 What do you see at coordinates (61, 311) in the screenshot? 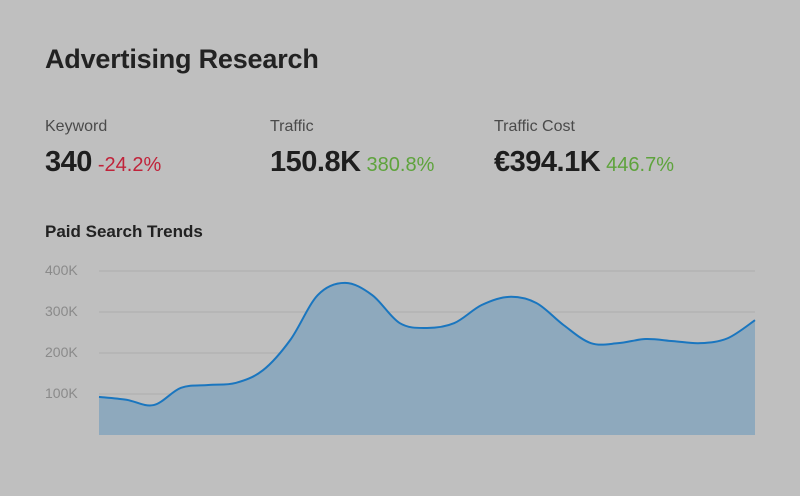
I see `y-axis-tick: 300K` at bounding box center [61, 311].